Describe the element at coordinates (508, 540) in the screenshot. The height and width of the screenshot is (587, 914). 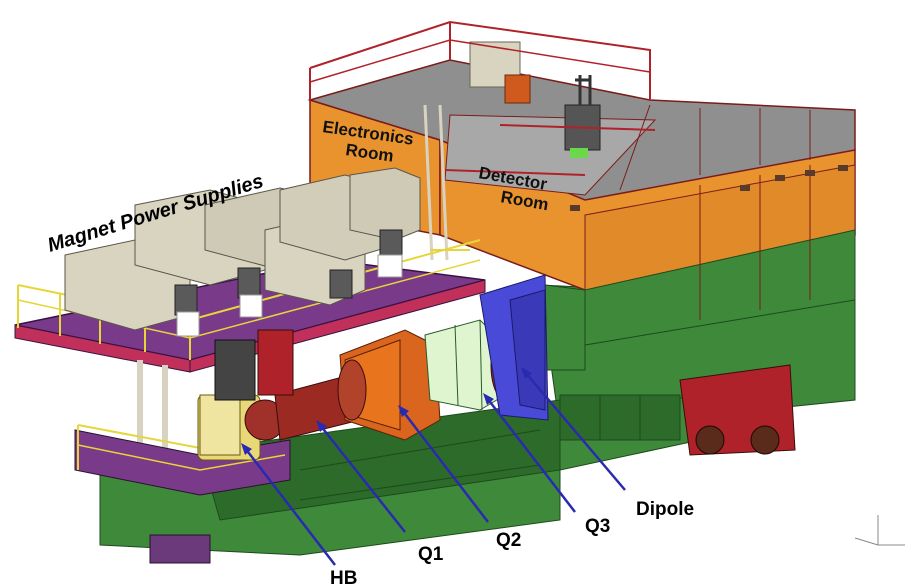
I see `q2-label: Q2` at that location.